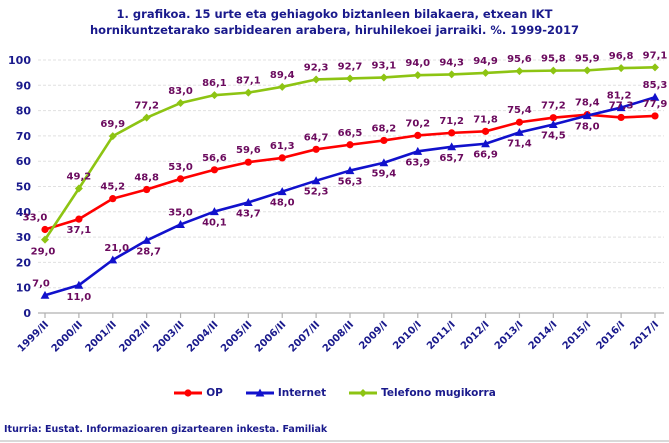 Image resolution: width=669 pixels, height=443 pixels. I want to click on x-axis-tick-label: 2001/II, so click(101, 336).